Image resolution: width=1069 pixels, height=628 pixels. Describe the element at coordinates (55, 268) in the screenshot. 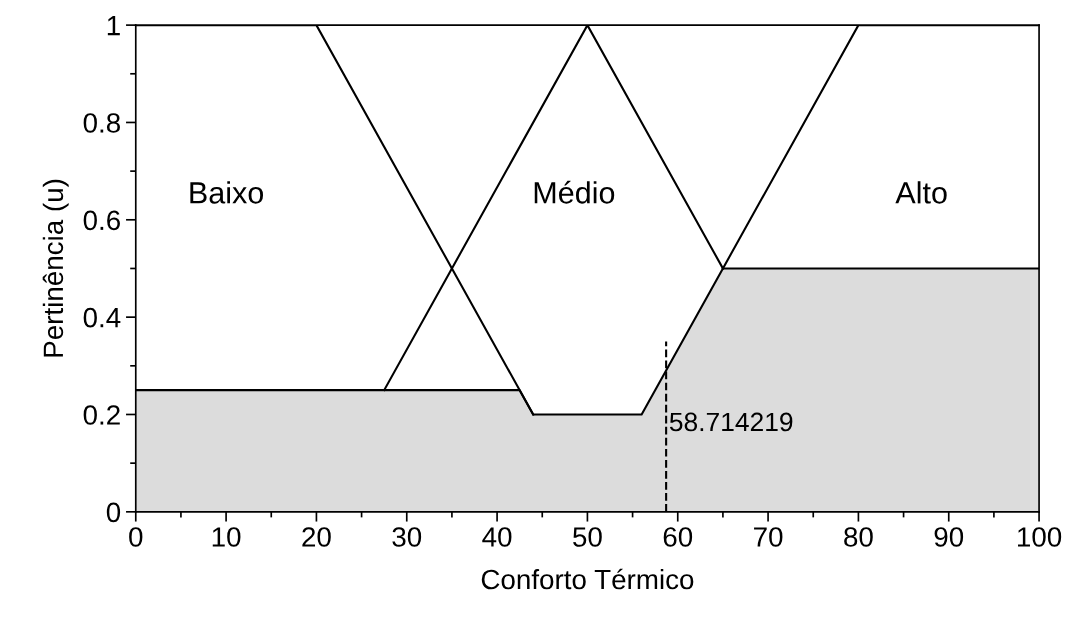

I see `y-axis-title: Pertinência (u)` at that location.